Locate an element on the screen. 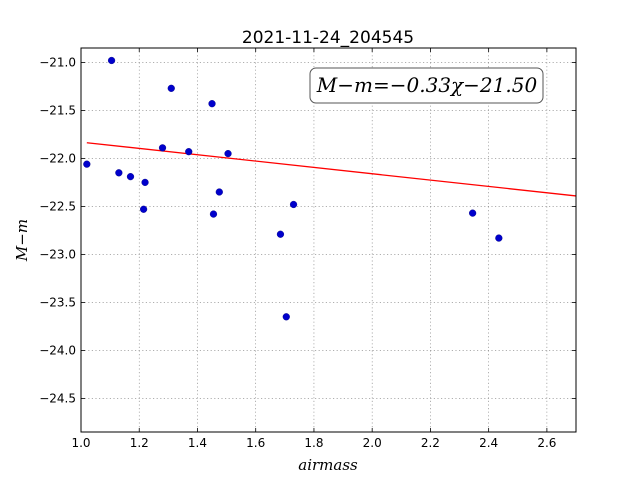  equation-box is located at coordinates (426, 85).